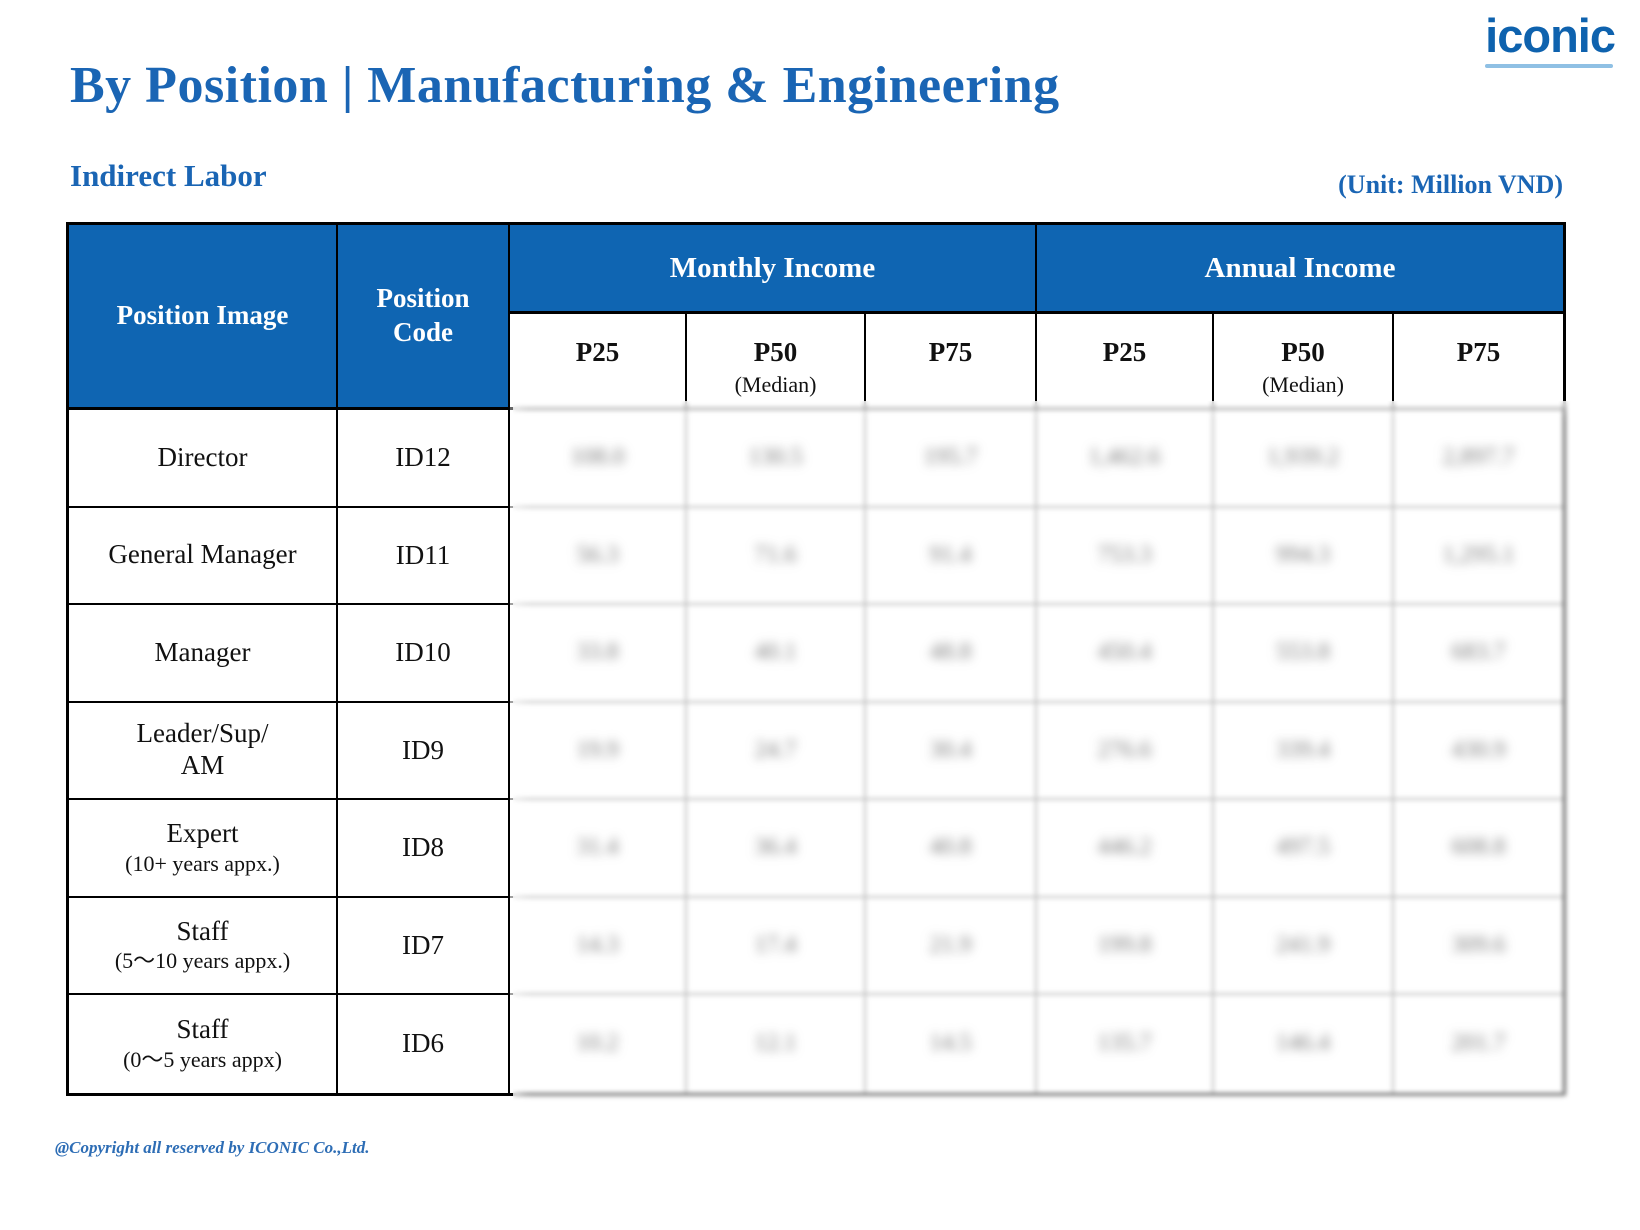 The image size is (1640, 1230). I want to click on value-cell: 497.5, so click(1304, 849).